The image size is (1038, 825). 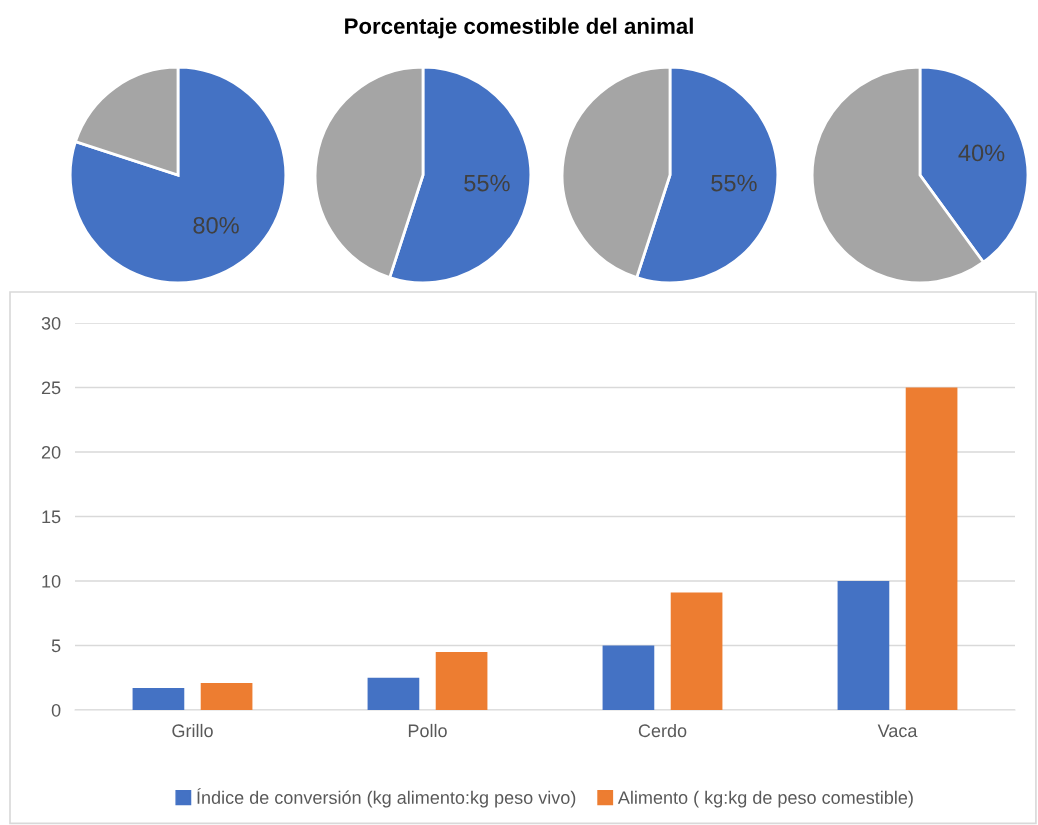 What do you see at coordinates (897, 731) in the screenshot?
I see `x-tick-label: Vaca` at bounding box center [897, 731].